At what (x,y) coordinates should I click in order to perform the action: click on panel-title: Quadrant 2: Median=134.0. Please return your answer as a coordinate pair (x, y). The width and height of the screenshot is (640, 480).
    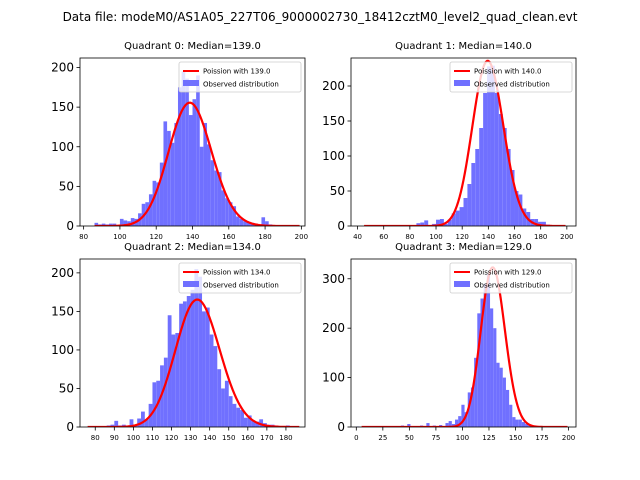
    Looking at the image, I should click on (192, 247).